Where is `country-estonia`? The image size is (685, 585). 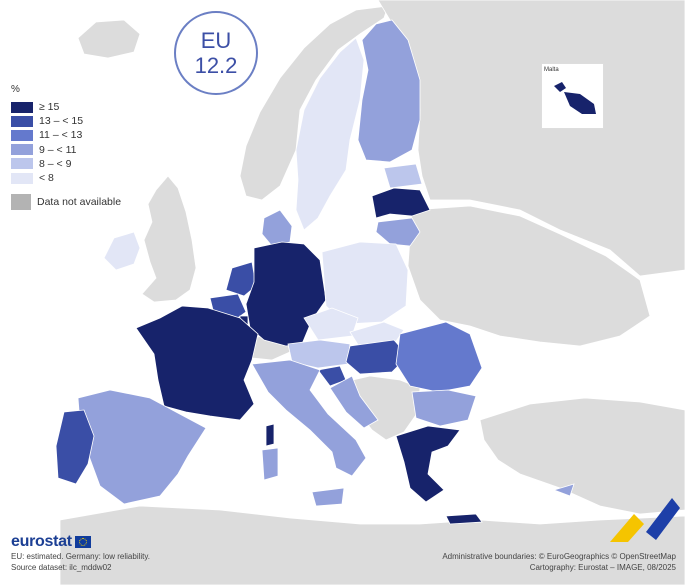
country-estonia is located at coordinates (403, 176).